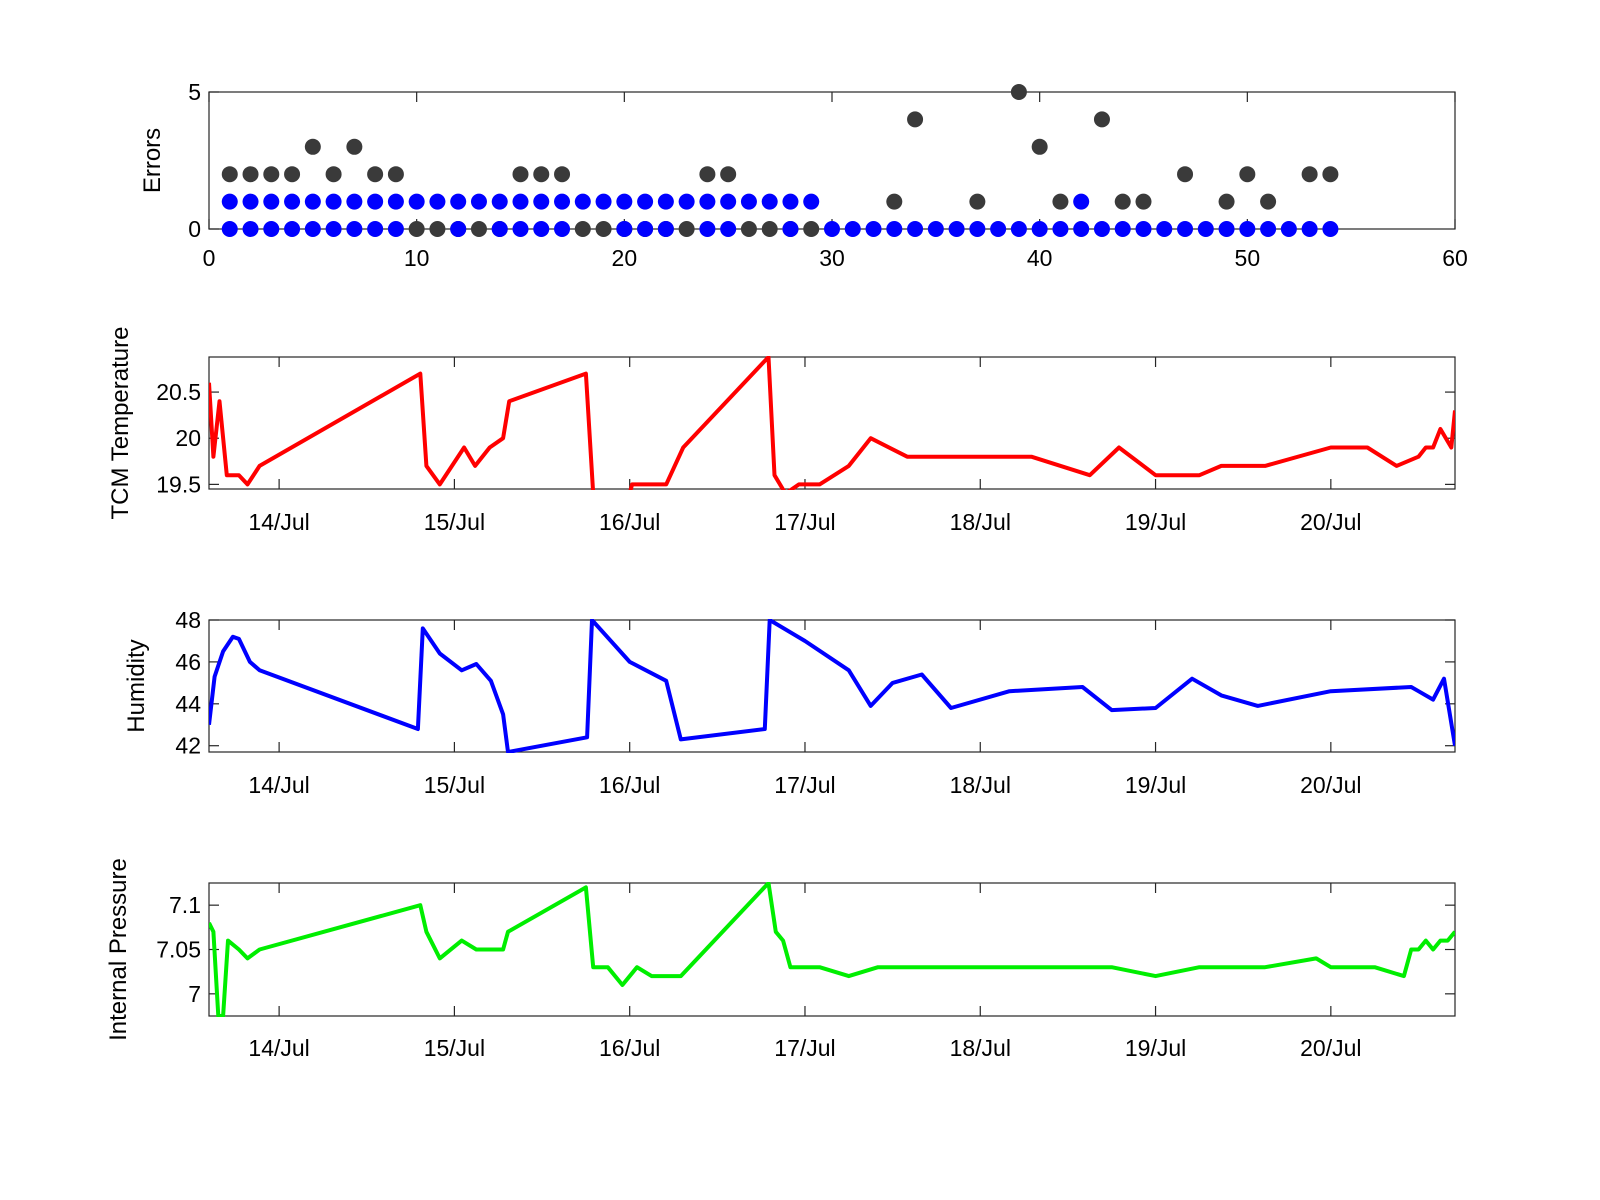 Image resolution: width=1600 pixels, height=1200 pixels. What do you see at coordinates (120, 423) in the screenshot?
I see `temperature-ylabel: TCM Temperature` at bounding box center [120, 423].